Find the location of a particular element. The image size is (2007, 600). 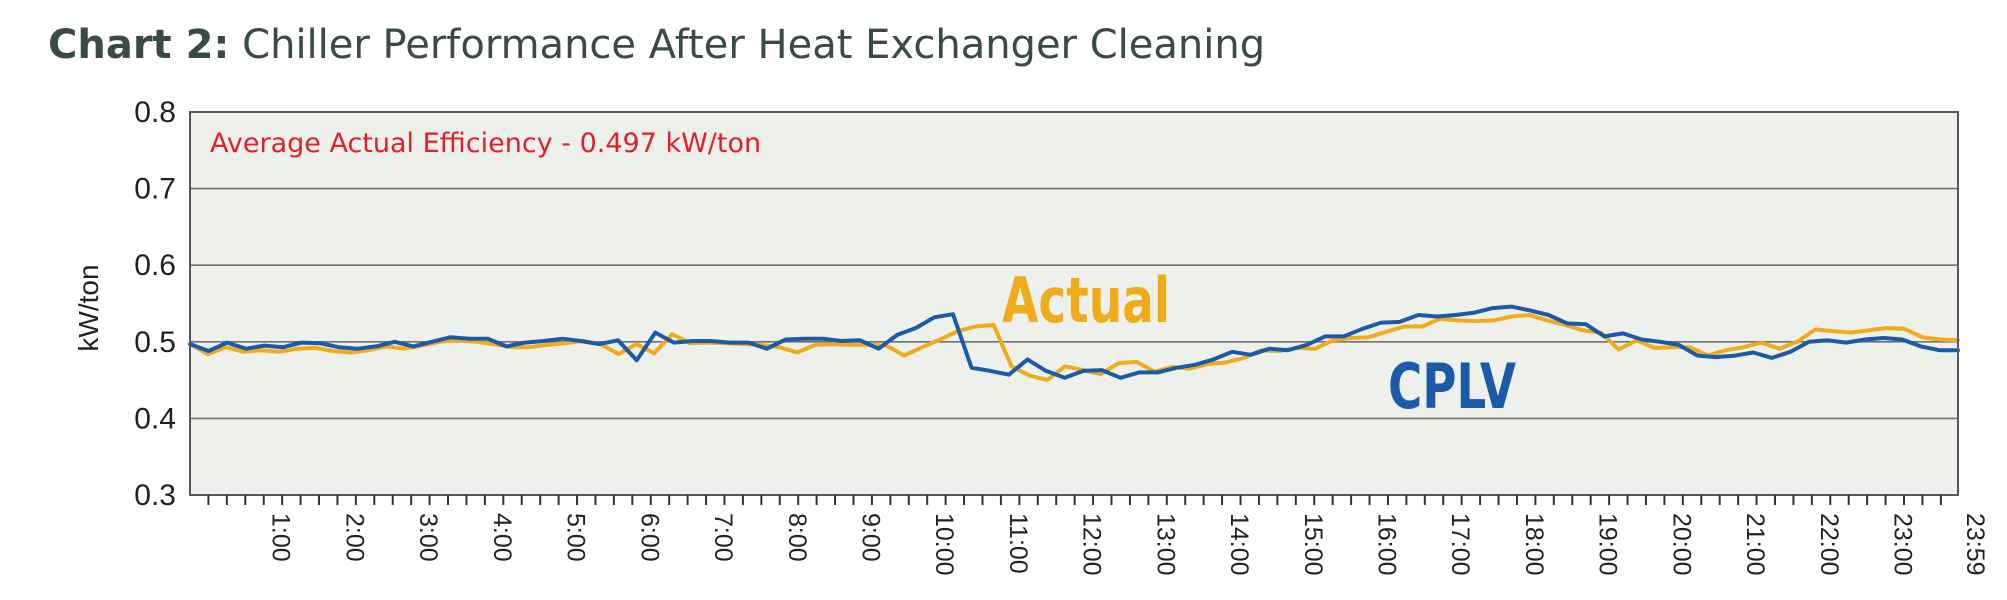

x-tick-label: 21:00 is located at coordinates (1755, 544).